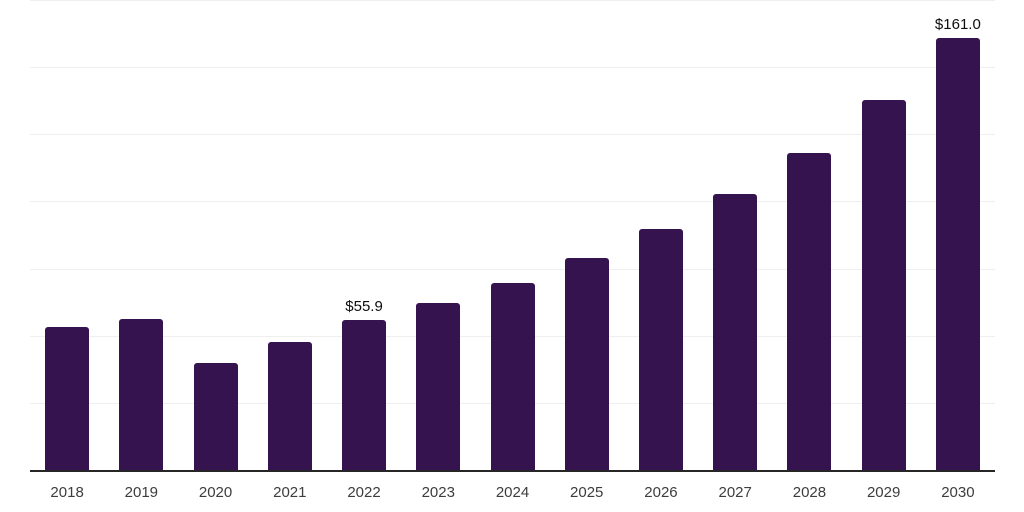  What do you see at coordinates (364, 394) in the screenshot?
I see `bar-2022` at bounding box center [364, 394].